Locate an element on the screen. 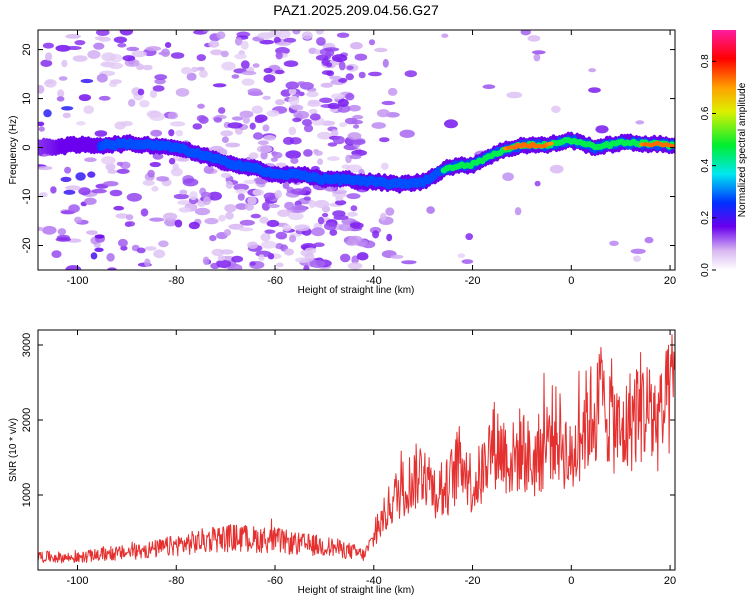  y-tick-label: 0 is located at coordinates (27, 147).